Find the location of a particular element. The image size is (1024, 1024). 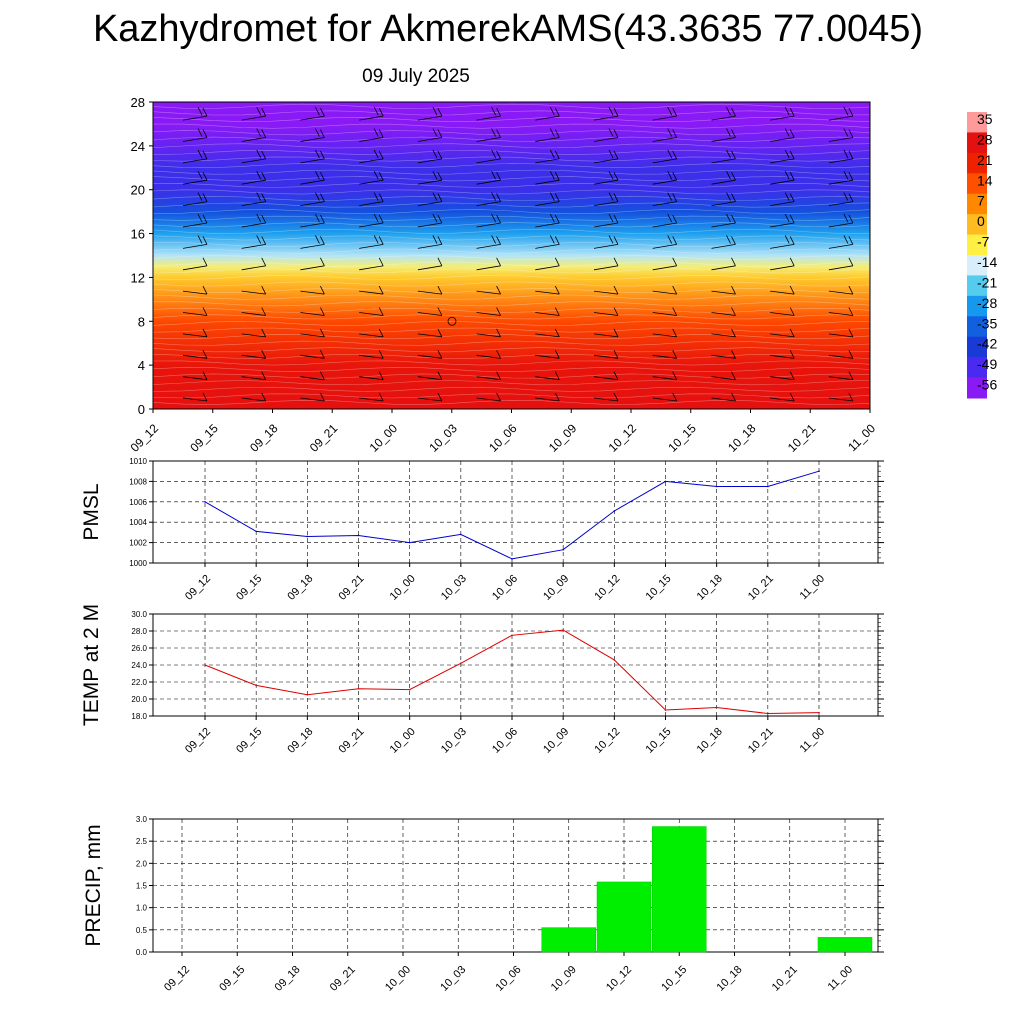

temp2m-x-tick-label: 10_21 is located at coordinates (761, 741).